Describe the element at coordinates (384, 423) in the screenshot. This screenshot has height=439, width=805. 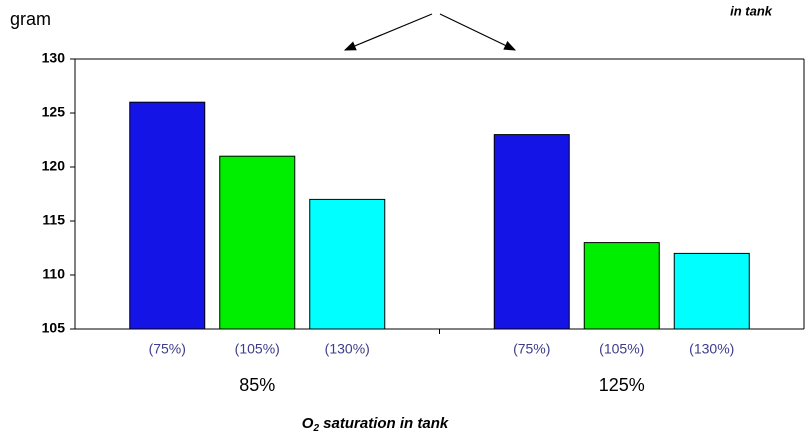
I see `x-title-part: saturation in tank` at that location.